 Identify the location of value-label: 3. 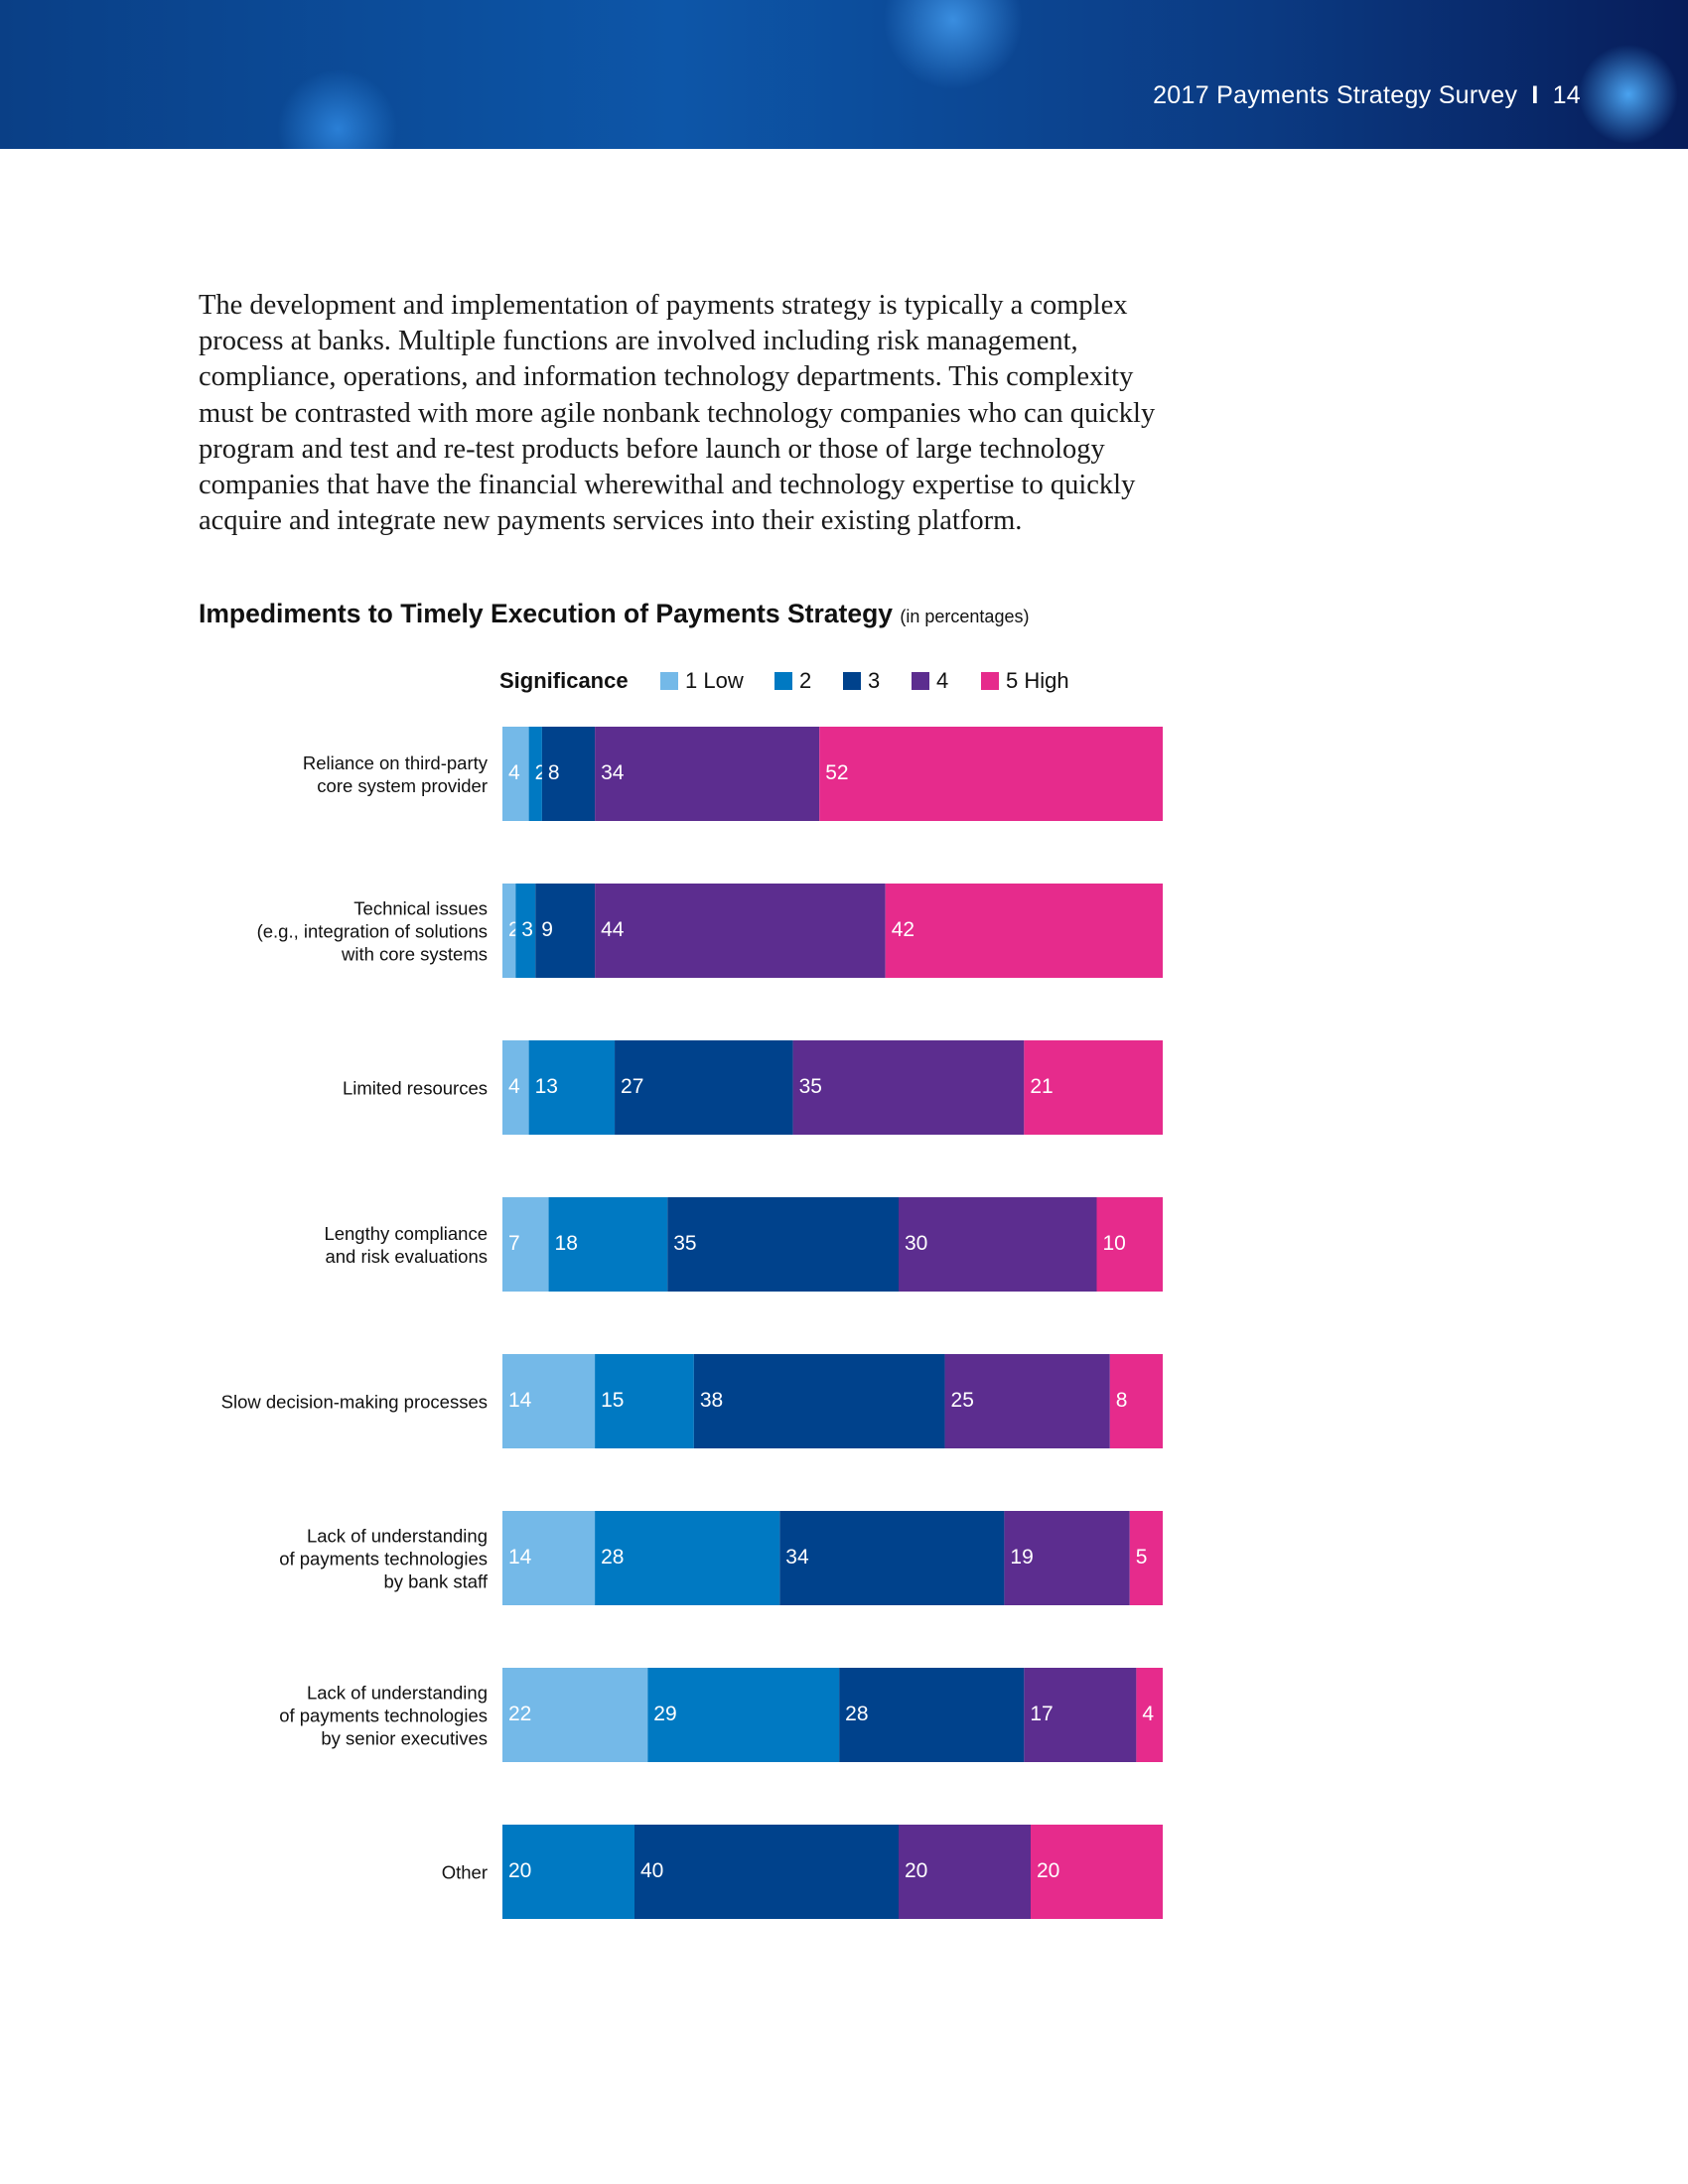
(527, 929).